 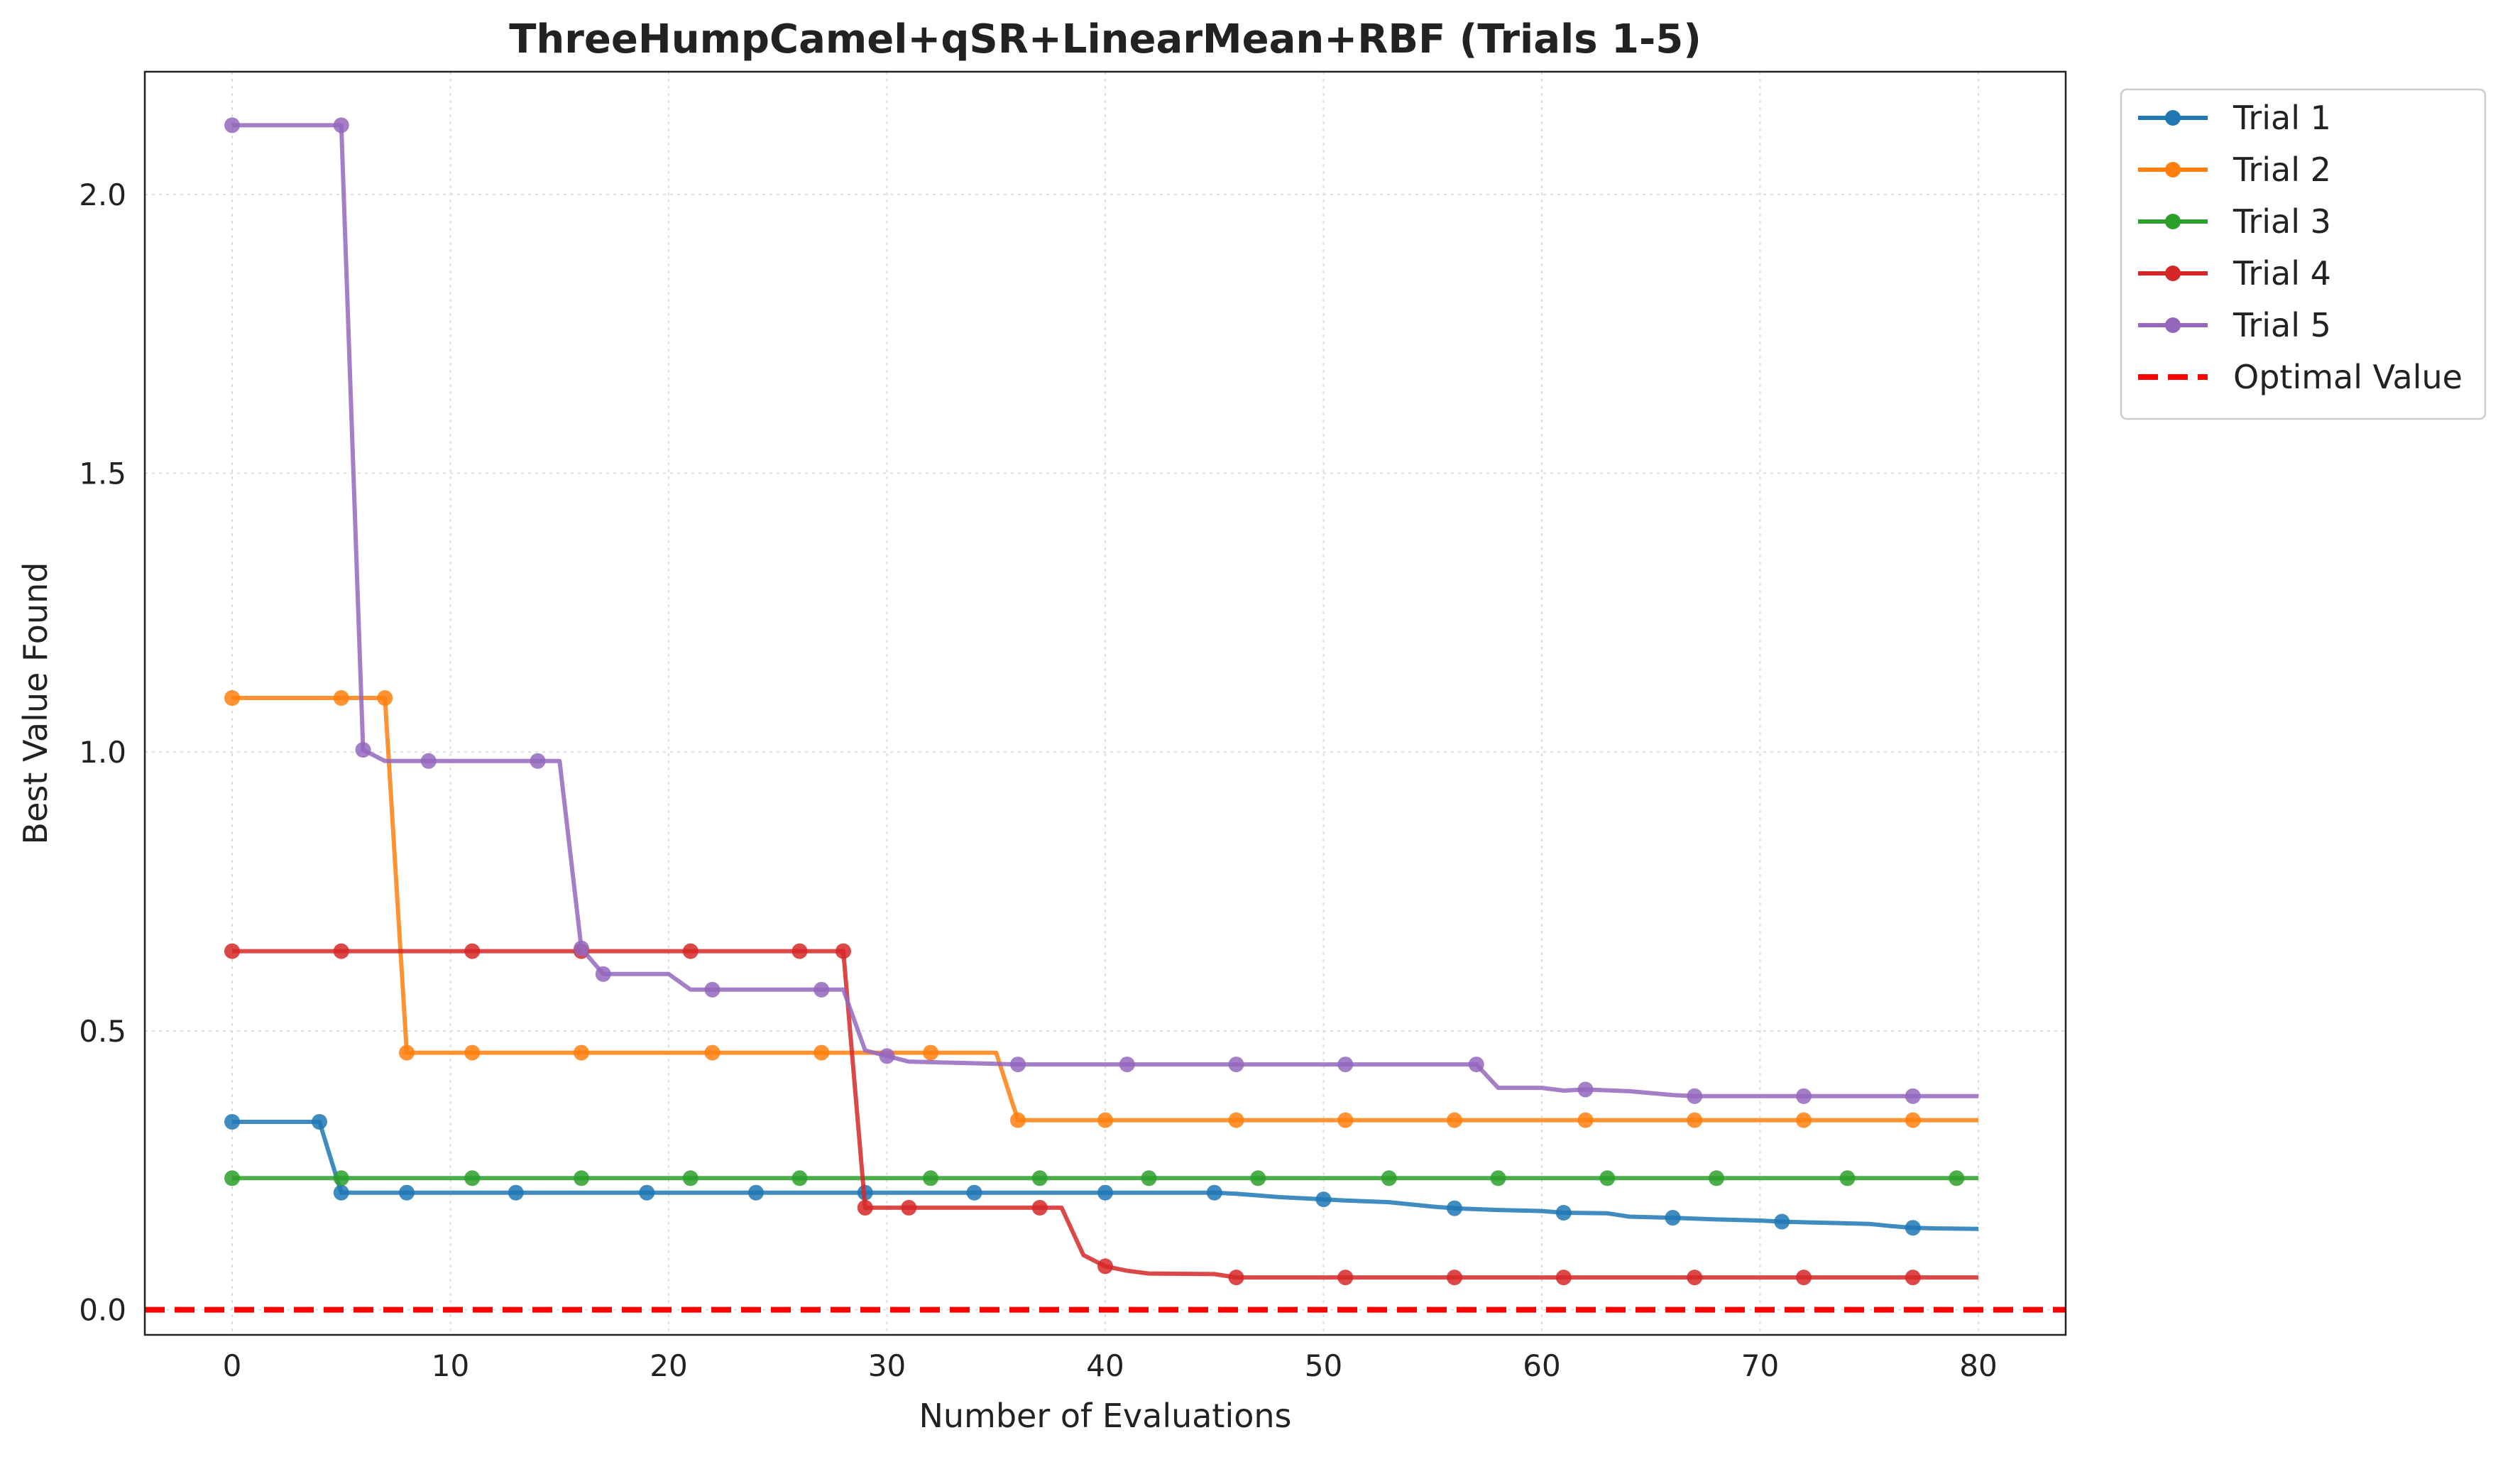 I want to click on y-tick-label: 1.0, so click(x=103, y=752).